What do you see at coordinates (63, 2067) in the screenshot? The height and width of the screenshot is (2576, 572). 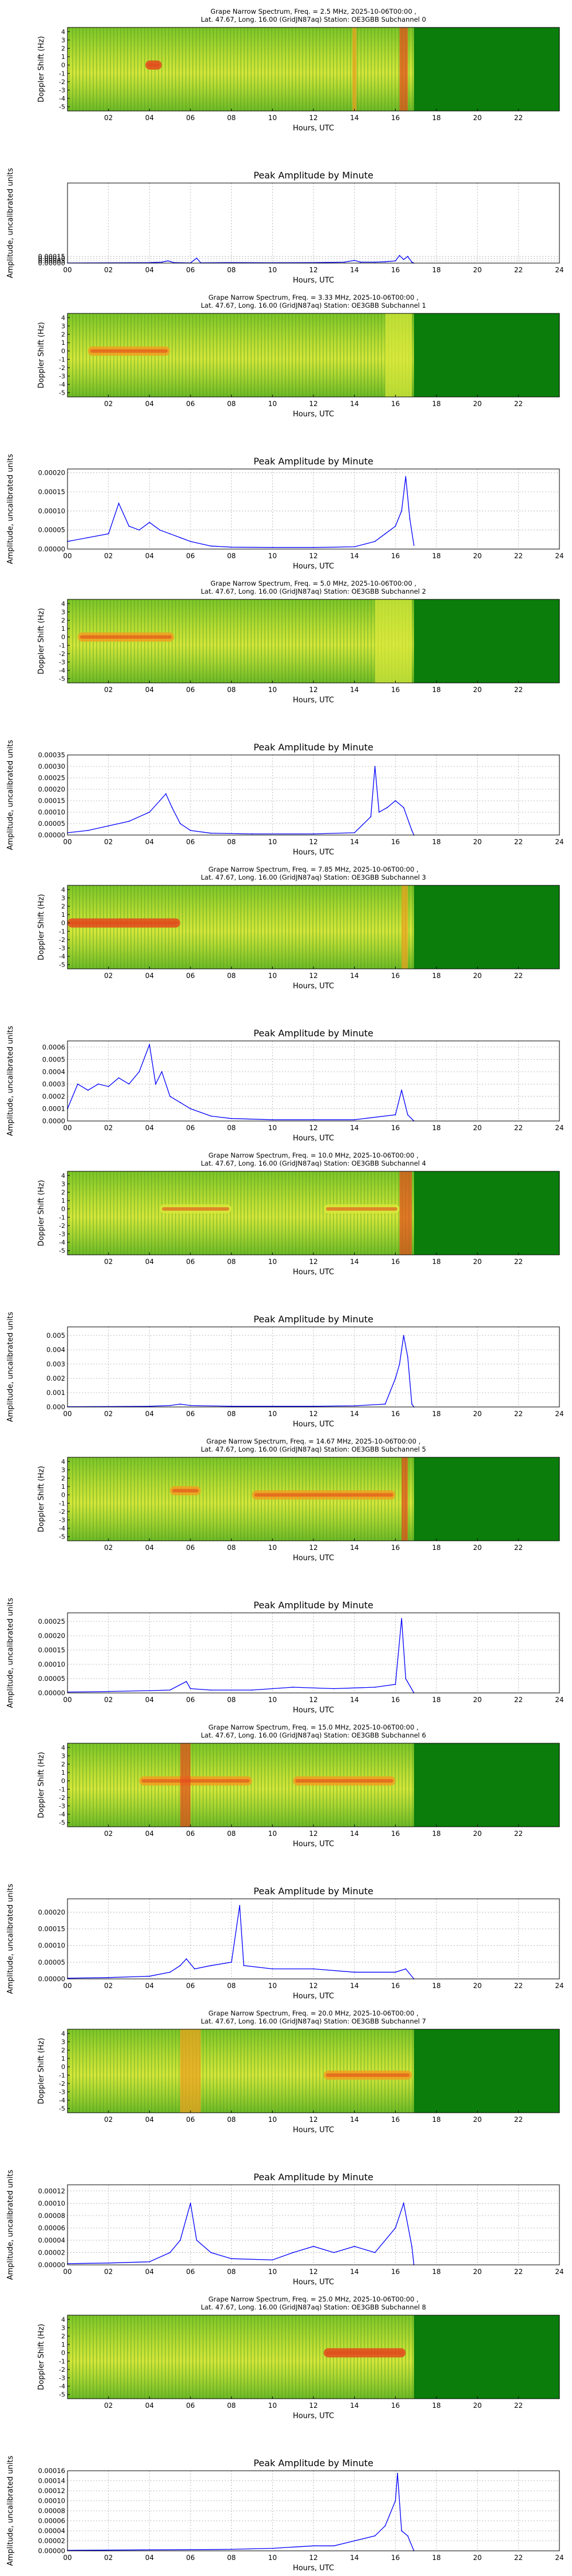 I see `y-tick-label: 0` at bounding box center [63, 2067].